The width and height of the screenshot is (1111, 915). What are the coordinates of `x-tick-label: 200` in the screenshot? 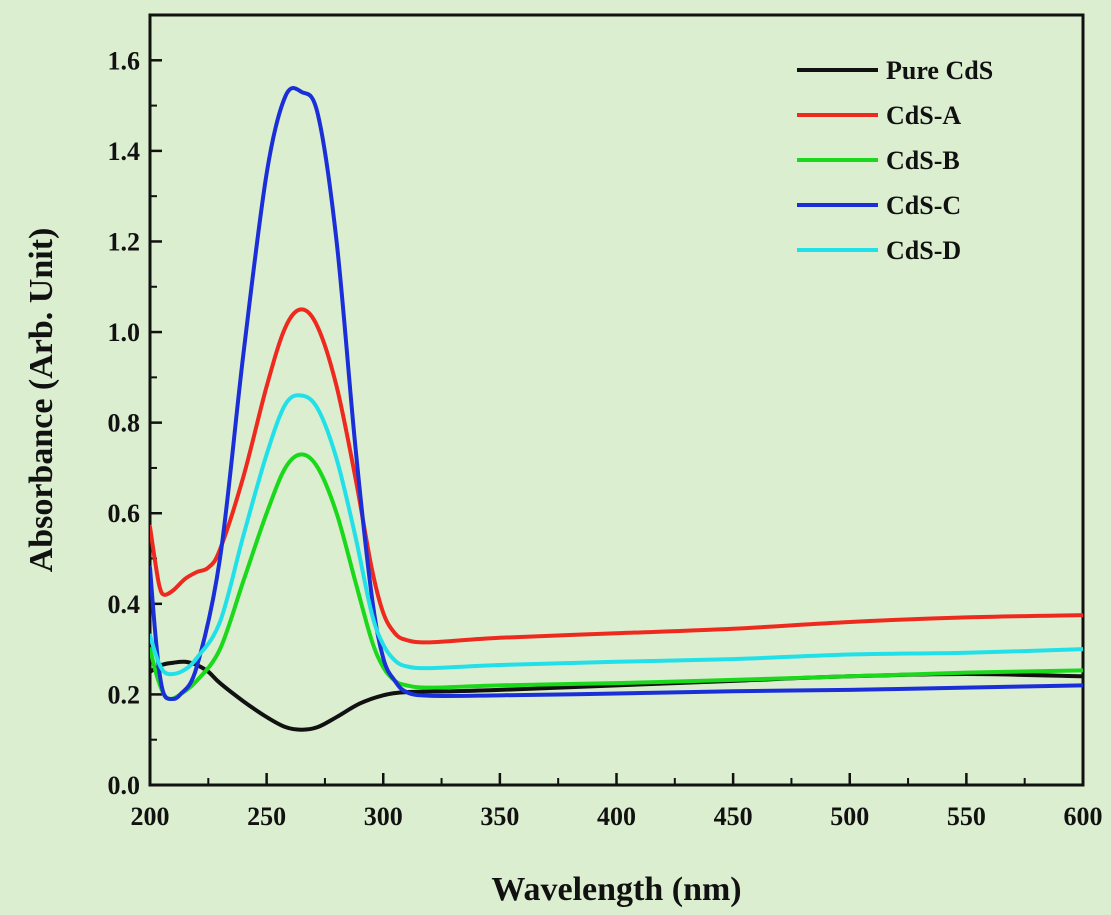 It's located at (150, 816).